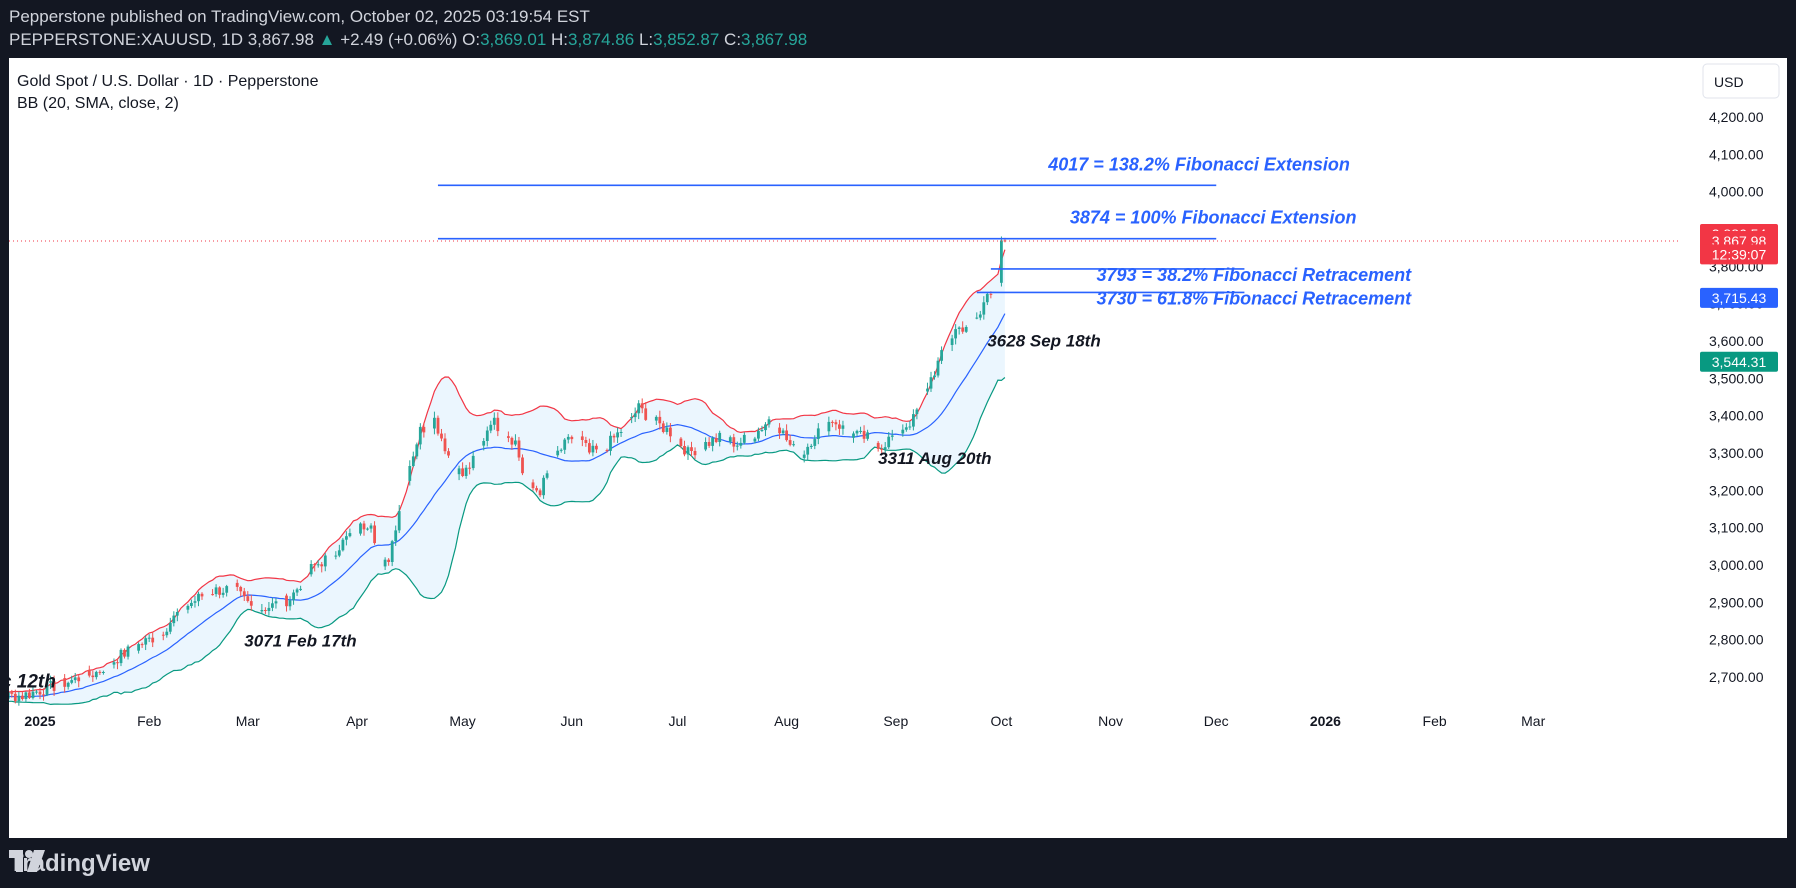  Describe the element at coordinates (32, 681) in the screenshot. I see `annotation-label: Dec 12th` at that location.